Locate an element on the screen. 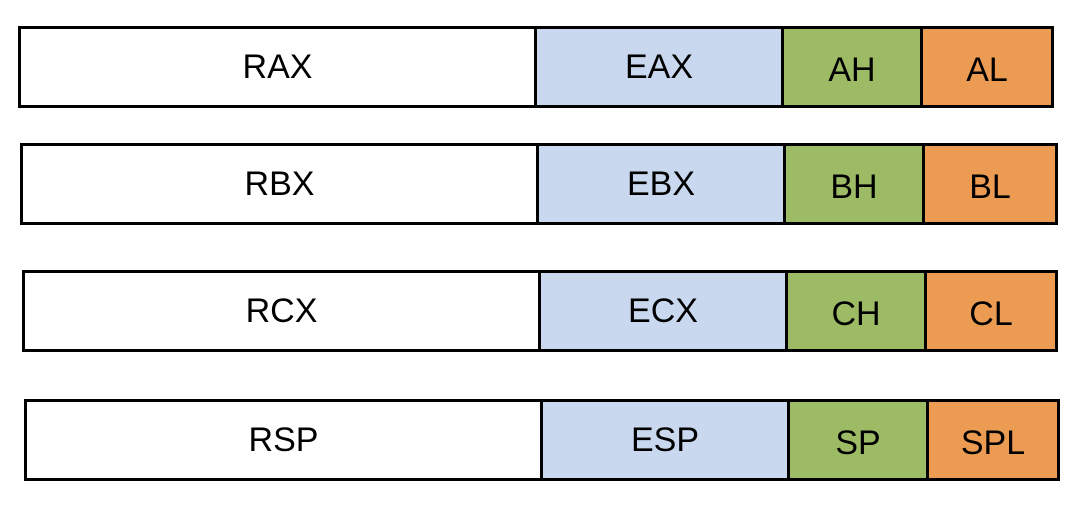 This screenshot has width=1086, height=512. low-byte-label: SPL is located at coordinates (993, 442).